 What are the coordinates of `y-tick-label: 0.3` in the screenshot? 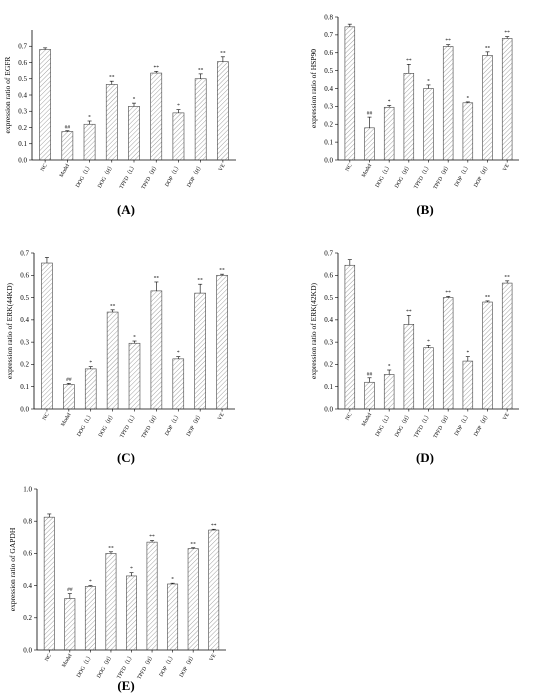 It's located at (22, 112).